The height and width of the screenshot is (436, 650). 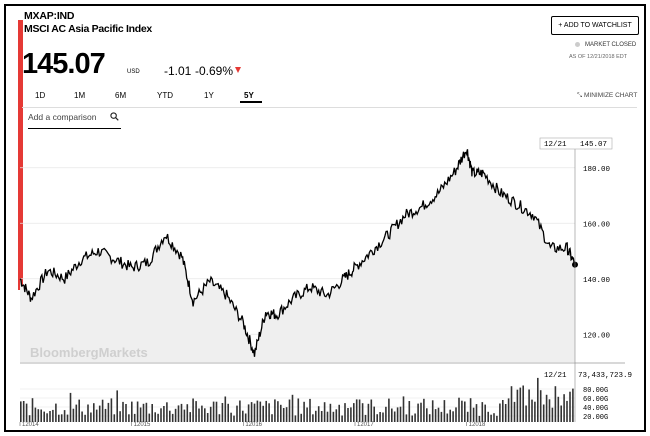 What do you see at coordinates (555, 145) in the screenshot?
I see `last-date-label: 12/21` at bounding box center [555, 145].